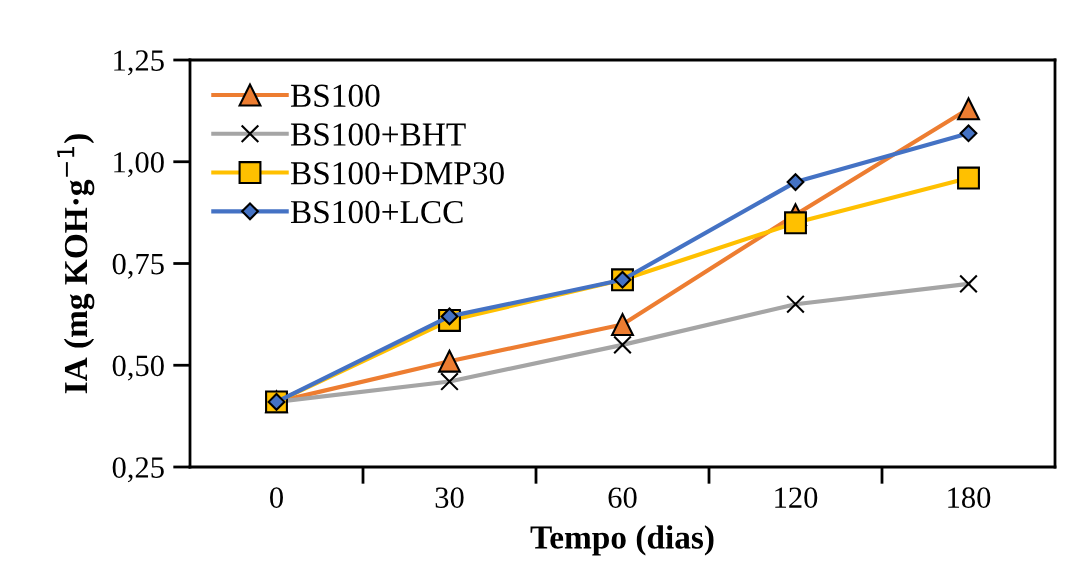 The height and width of the screenshot is (588, 1085). Describe the element at coordinates (138, 470) in the screenshot. I see `y-tick-label: 0,25` at that location.